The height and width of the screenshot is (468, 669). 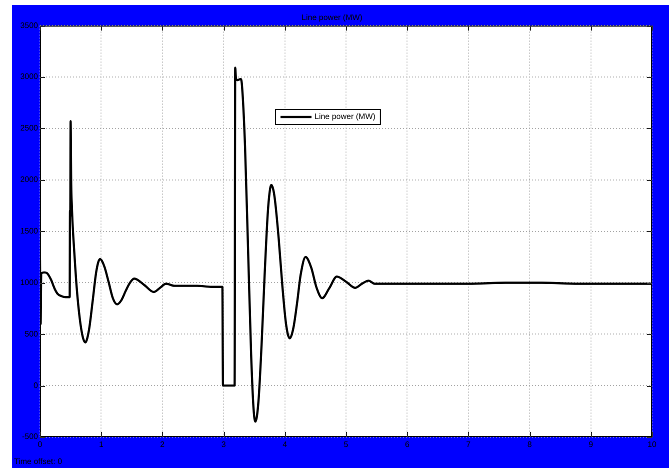 I want to click on y-tick-label: 2000, so click(x=29, y=179).